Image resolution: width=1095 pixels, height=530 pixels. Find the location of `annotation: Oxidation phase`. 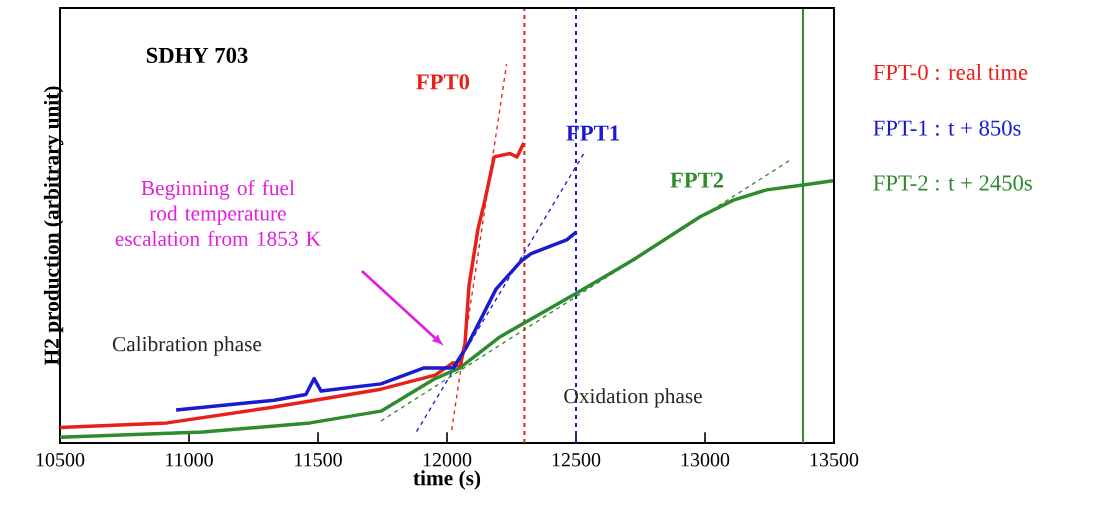

annotation: Oxidation phase is located at coordinates (633, 398).